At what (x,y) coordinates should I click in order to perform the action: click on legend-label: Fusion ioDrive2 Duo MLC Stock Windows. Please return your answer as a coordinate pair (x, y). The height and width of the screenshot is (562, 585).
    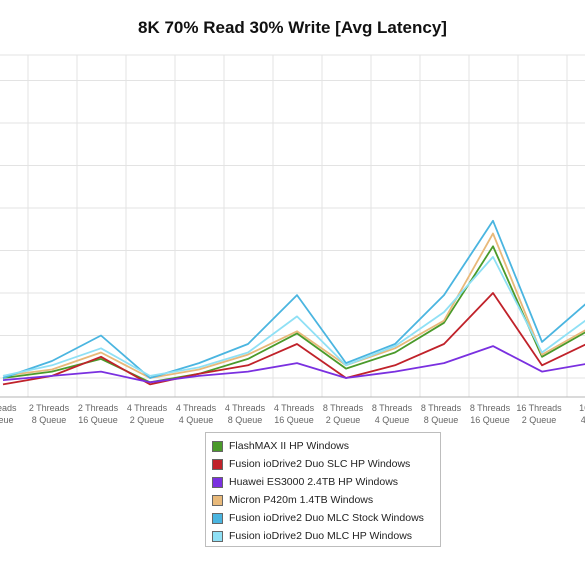
    Looking at the image, I should click on (326, 518).